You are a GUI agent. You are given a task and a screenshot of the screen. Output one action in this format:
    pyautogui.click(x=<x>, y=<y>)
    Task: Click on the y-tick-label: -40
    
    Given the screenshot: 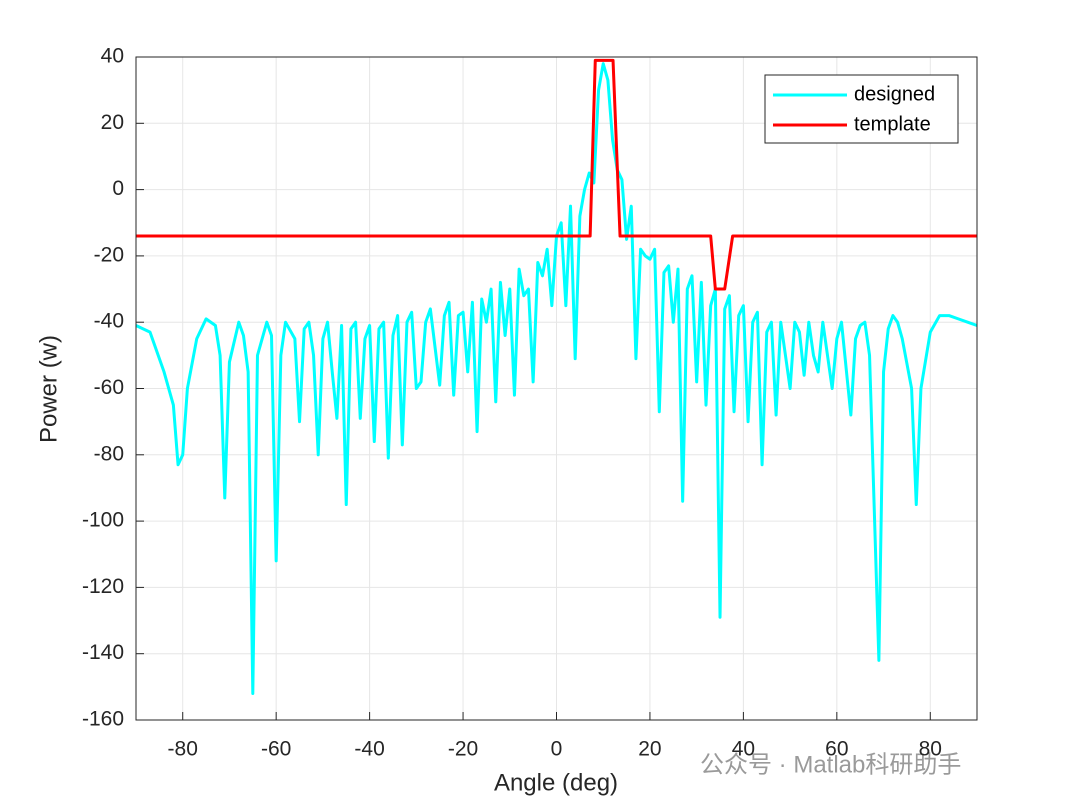 What is the action you would take?
    pyautogui.click(x=109, y=321)
    